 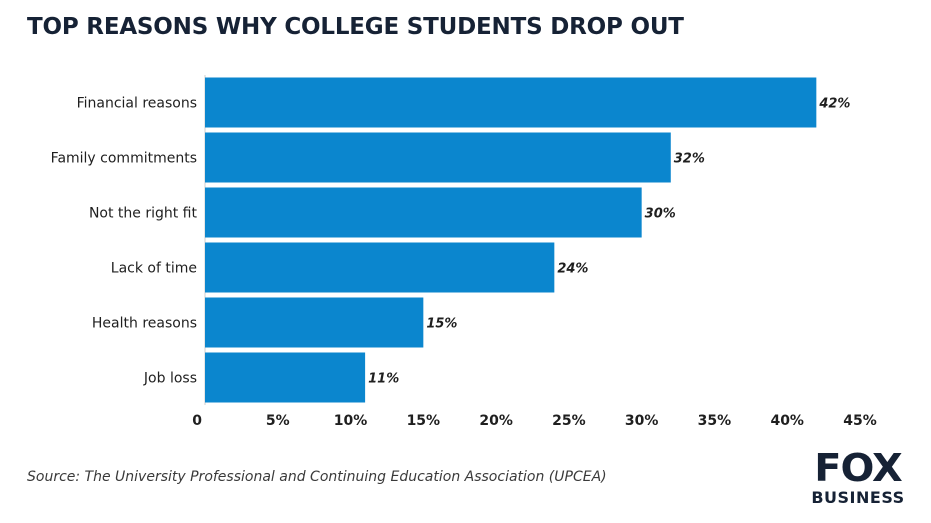 I want to click on category-label: Job loss, so click(x=170, y=379).